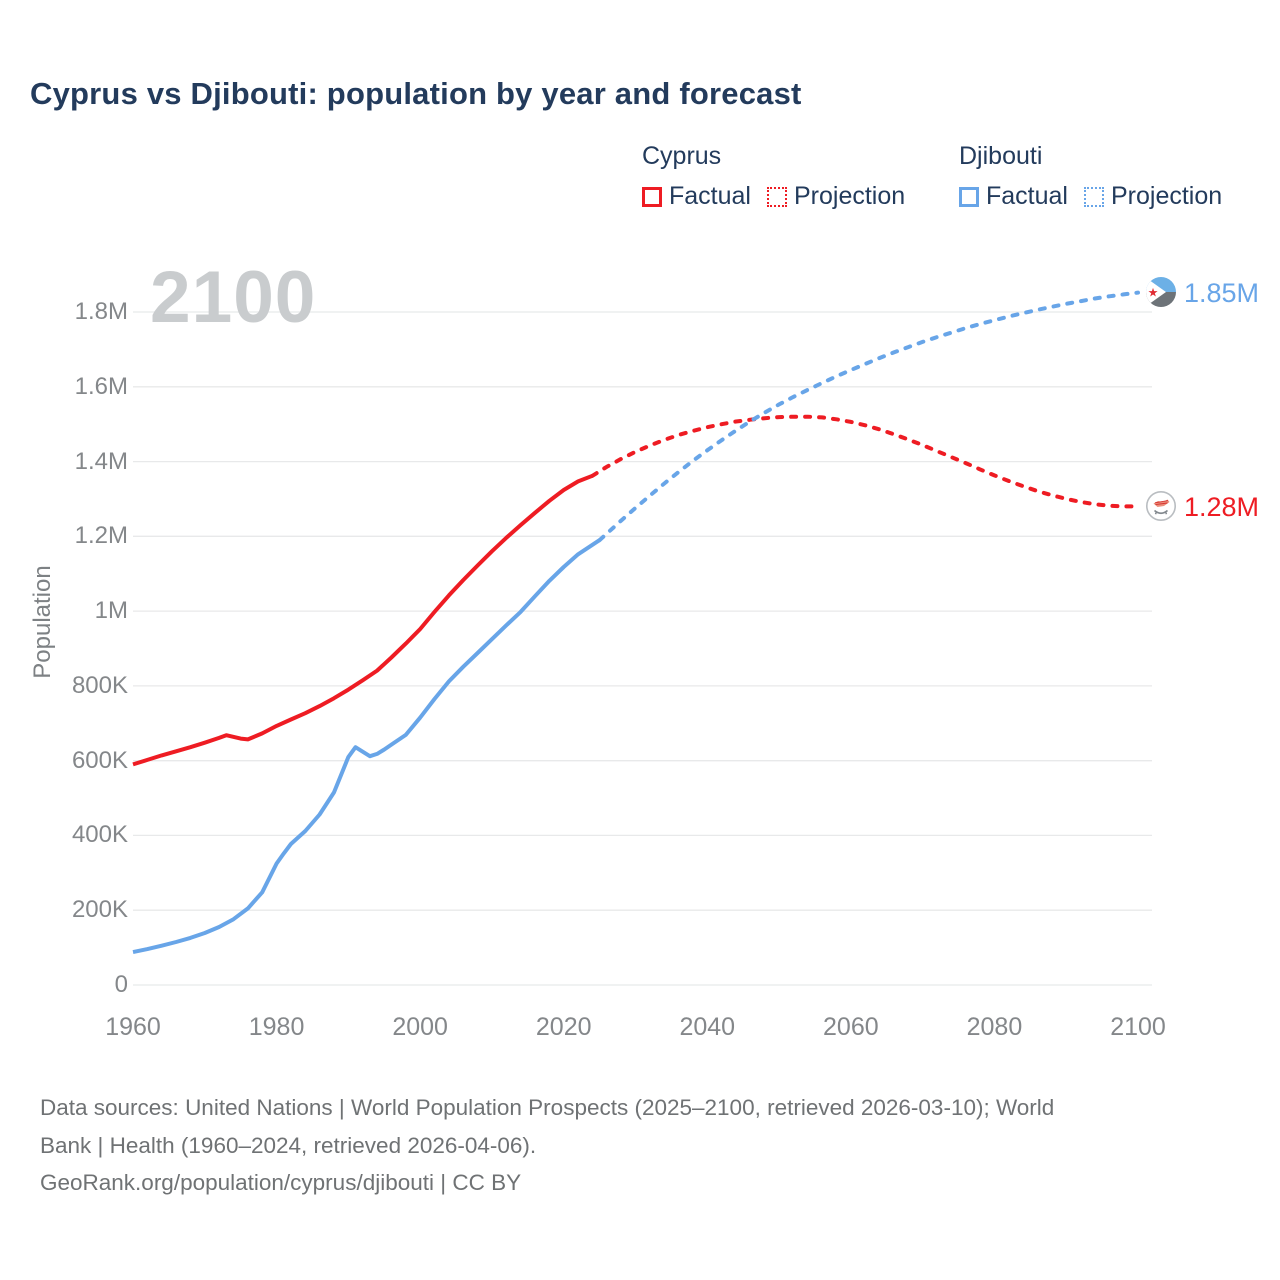 The width and height of the screenshot is (1280, 1280). What do you see at coordinates (1138, 1027) in the screenshot?
I see `x-tick-label: 2100` at bounding box center [1138, 1027].